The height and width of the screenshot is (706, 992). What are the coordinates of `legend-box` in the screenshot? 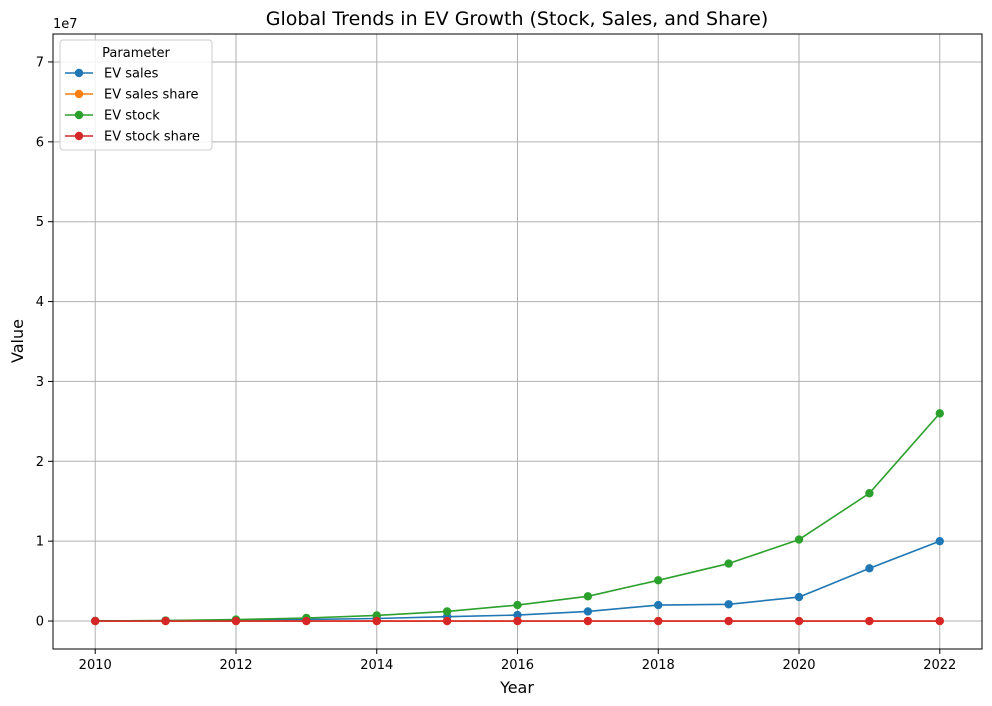 It's located at (136, 95).